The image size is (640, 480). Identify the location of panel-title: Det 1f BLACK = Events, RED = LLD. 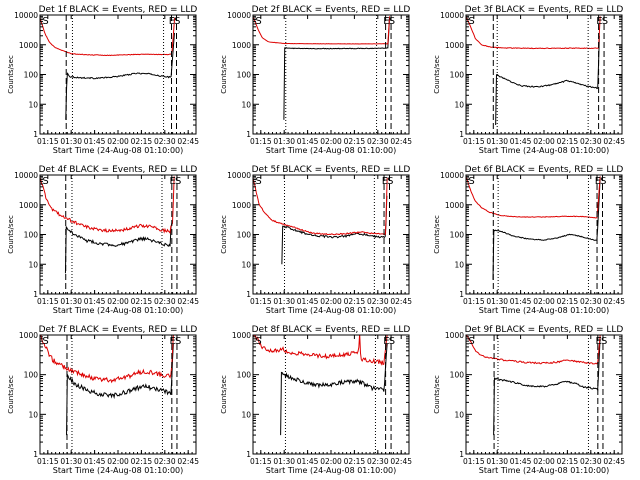
(118, 10).